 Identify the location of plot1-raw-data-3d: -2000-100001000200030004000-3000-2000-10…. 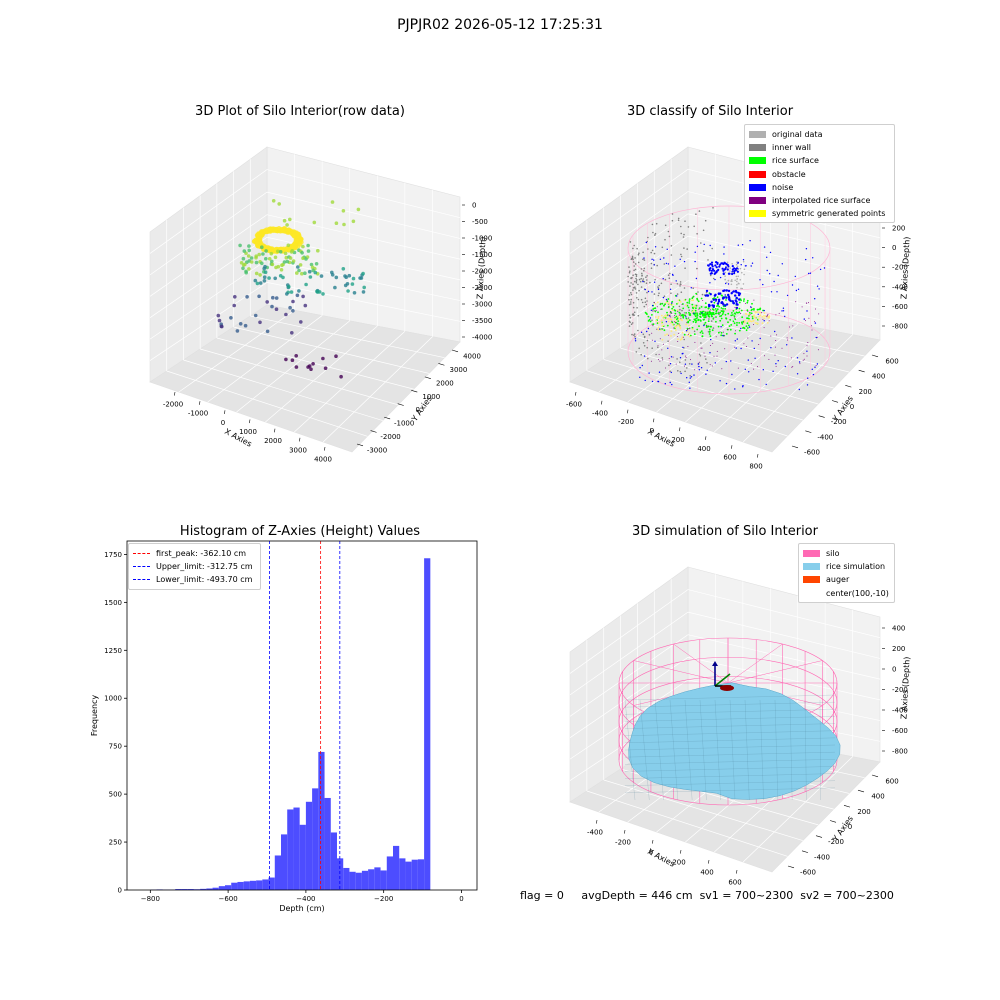
(320, 305).